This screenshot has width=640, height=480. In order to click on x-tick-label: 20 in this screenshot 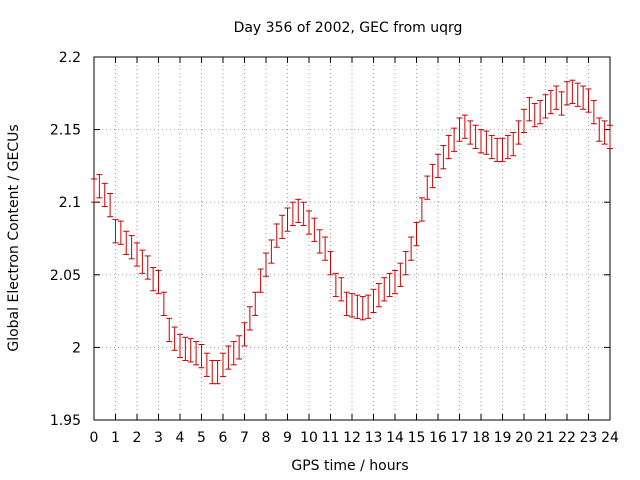, I will do `click(524, 438)`.